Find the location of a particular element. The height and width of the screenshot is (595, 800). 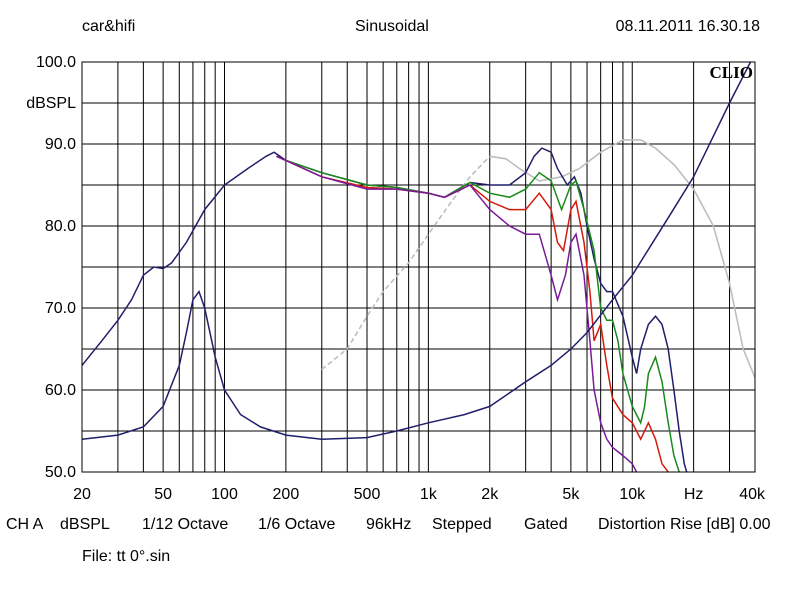

smoothing1-label: 1/12 Octave is located at coordinates (185, 524).